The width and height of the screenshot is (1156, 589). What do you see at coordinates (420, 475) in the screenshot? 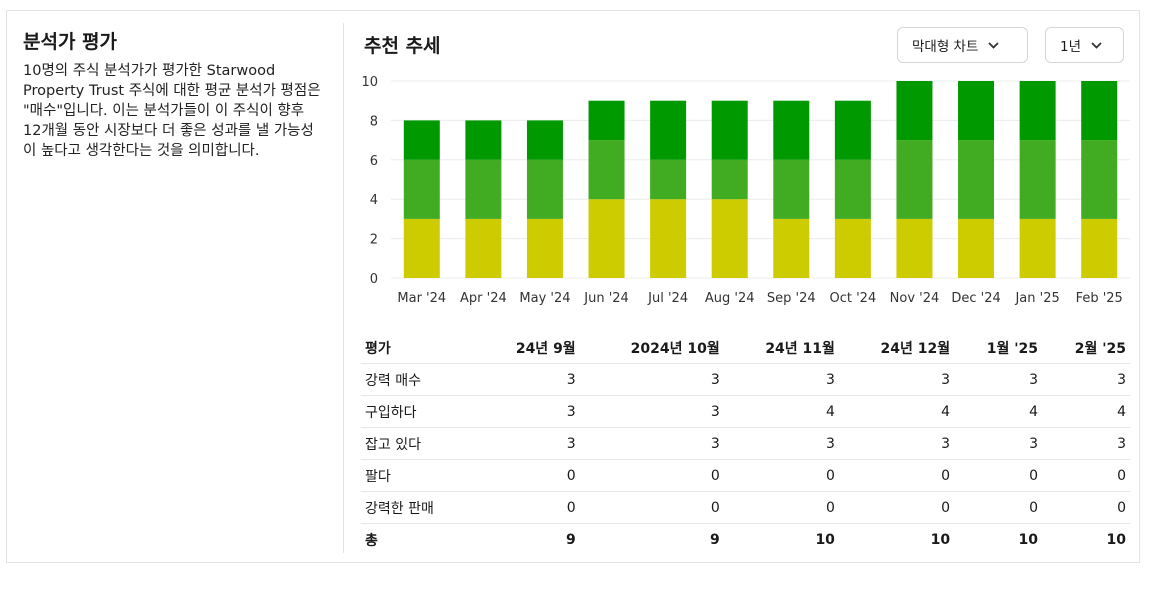
I see `table-cell: 팔다` at bounding box center [420, 475].